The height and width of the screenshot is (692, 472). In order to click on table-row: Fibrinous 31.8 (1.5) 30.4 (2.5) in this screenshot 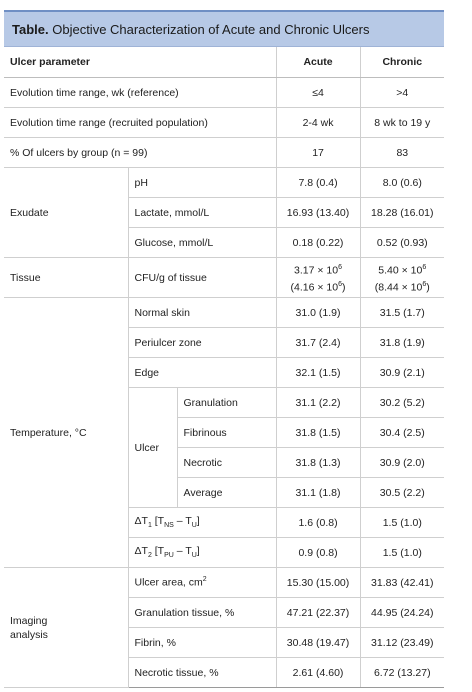, I will do `click(224, 432)`.